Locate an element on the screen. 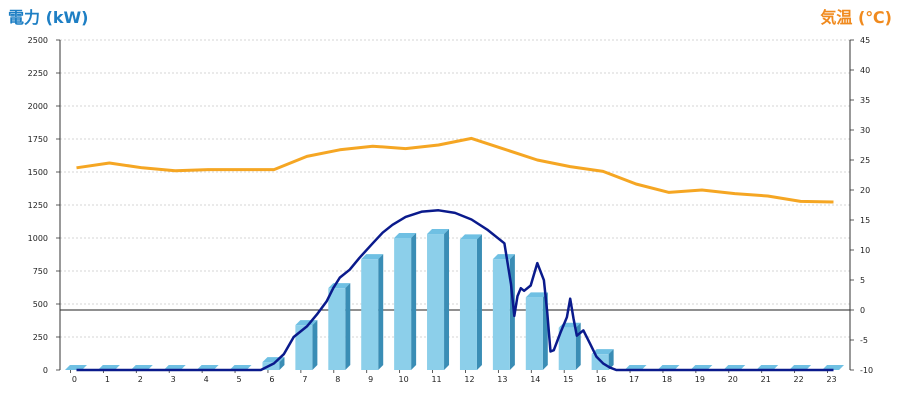 Image resolution: width=900 pixels, height=404 pixels. x-tick-label: 4 is located at coordinates (206, 379).